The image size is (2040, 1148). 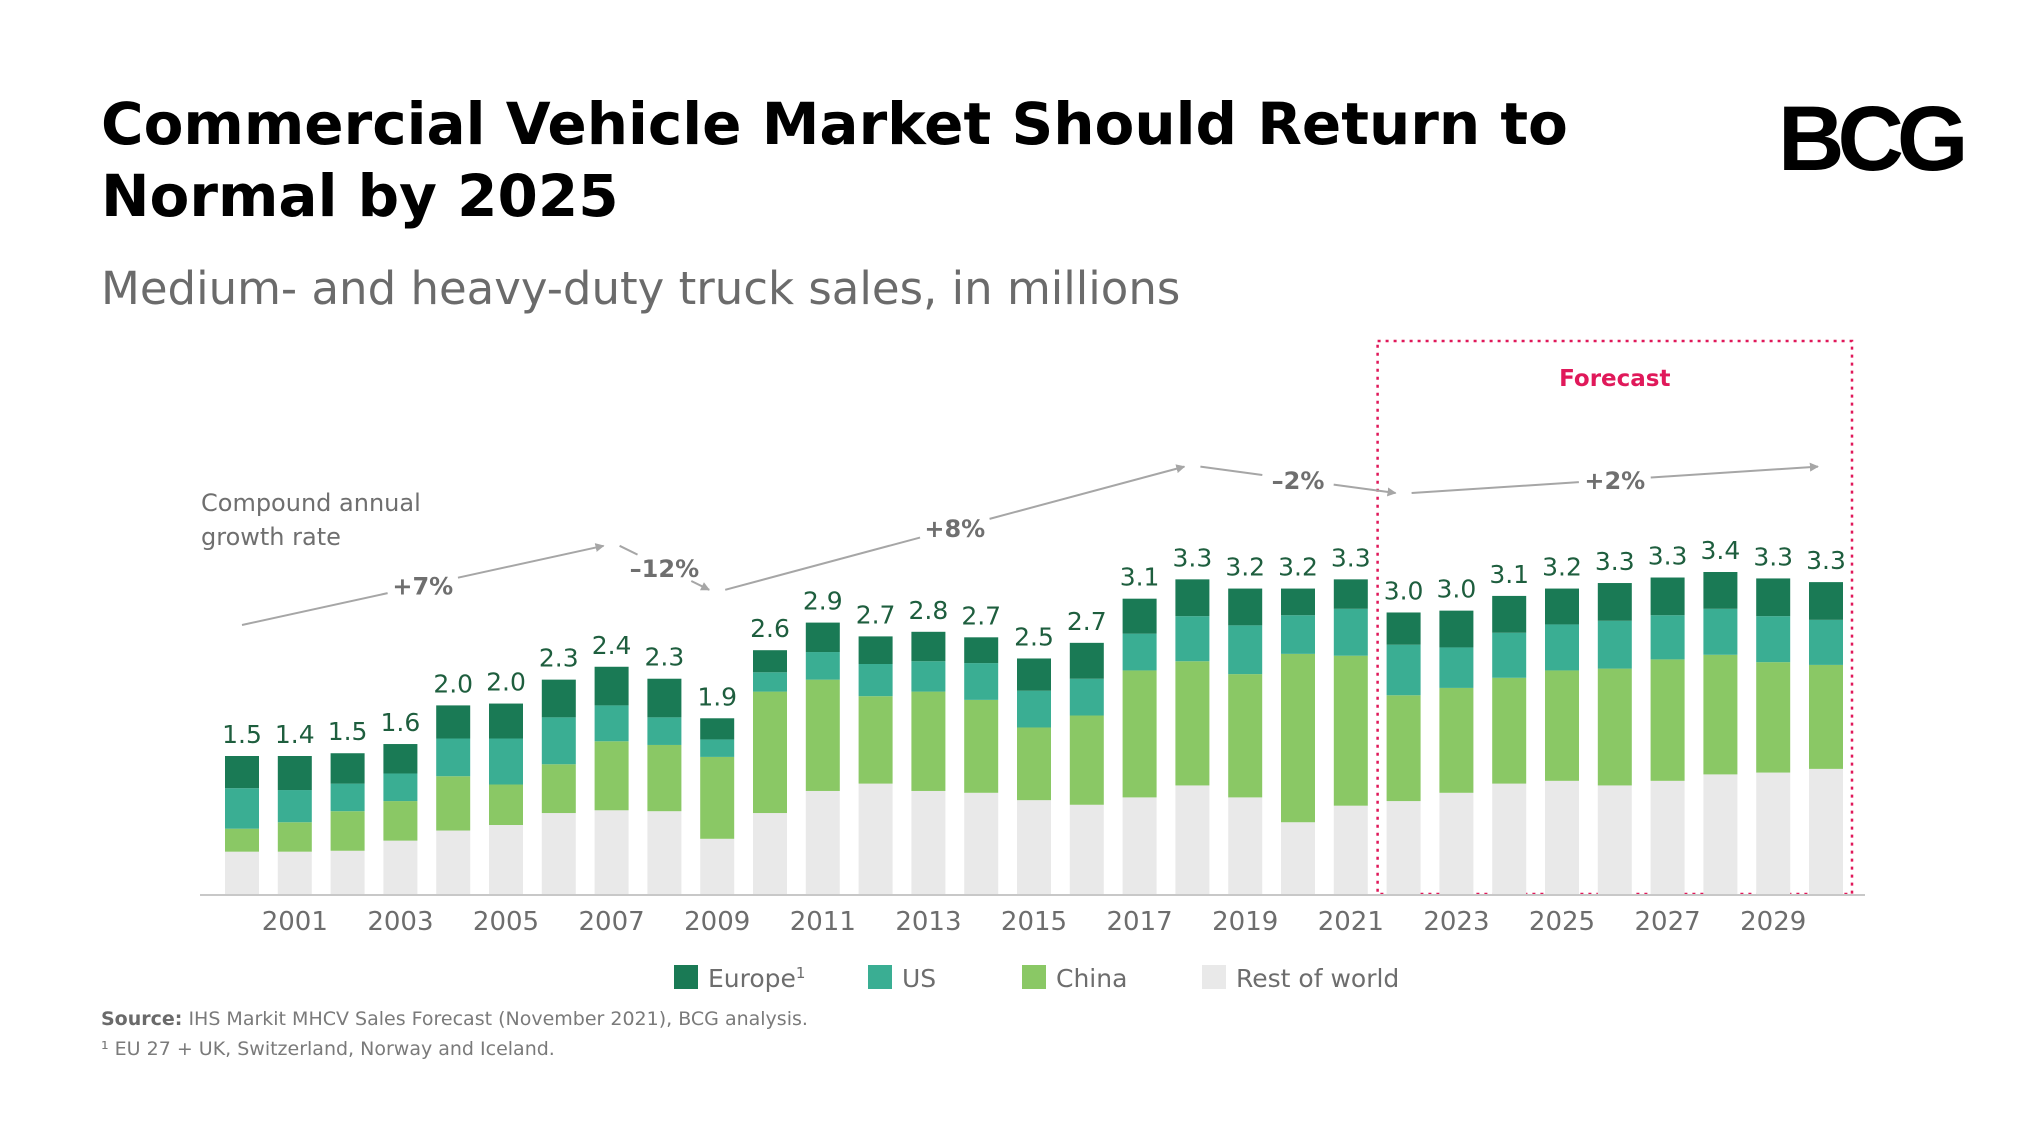 I want to click on bar-china-2003, so click(x=400, y=821).